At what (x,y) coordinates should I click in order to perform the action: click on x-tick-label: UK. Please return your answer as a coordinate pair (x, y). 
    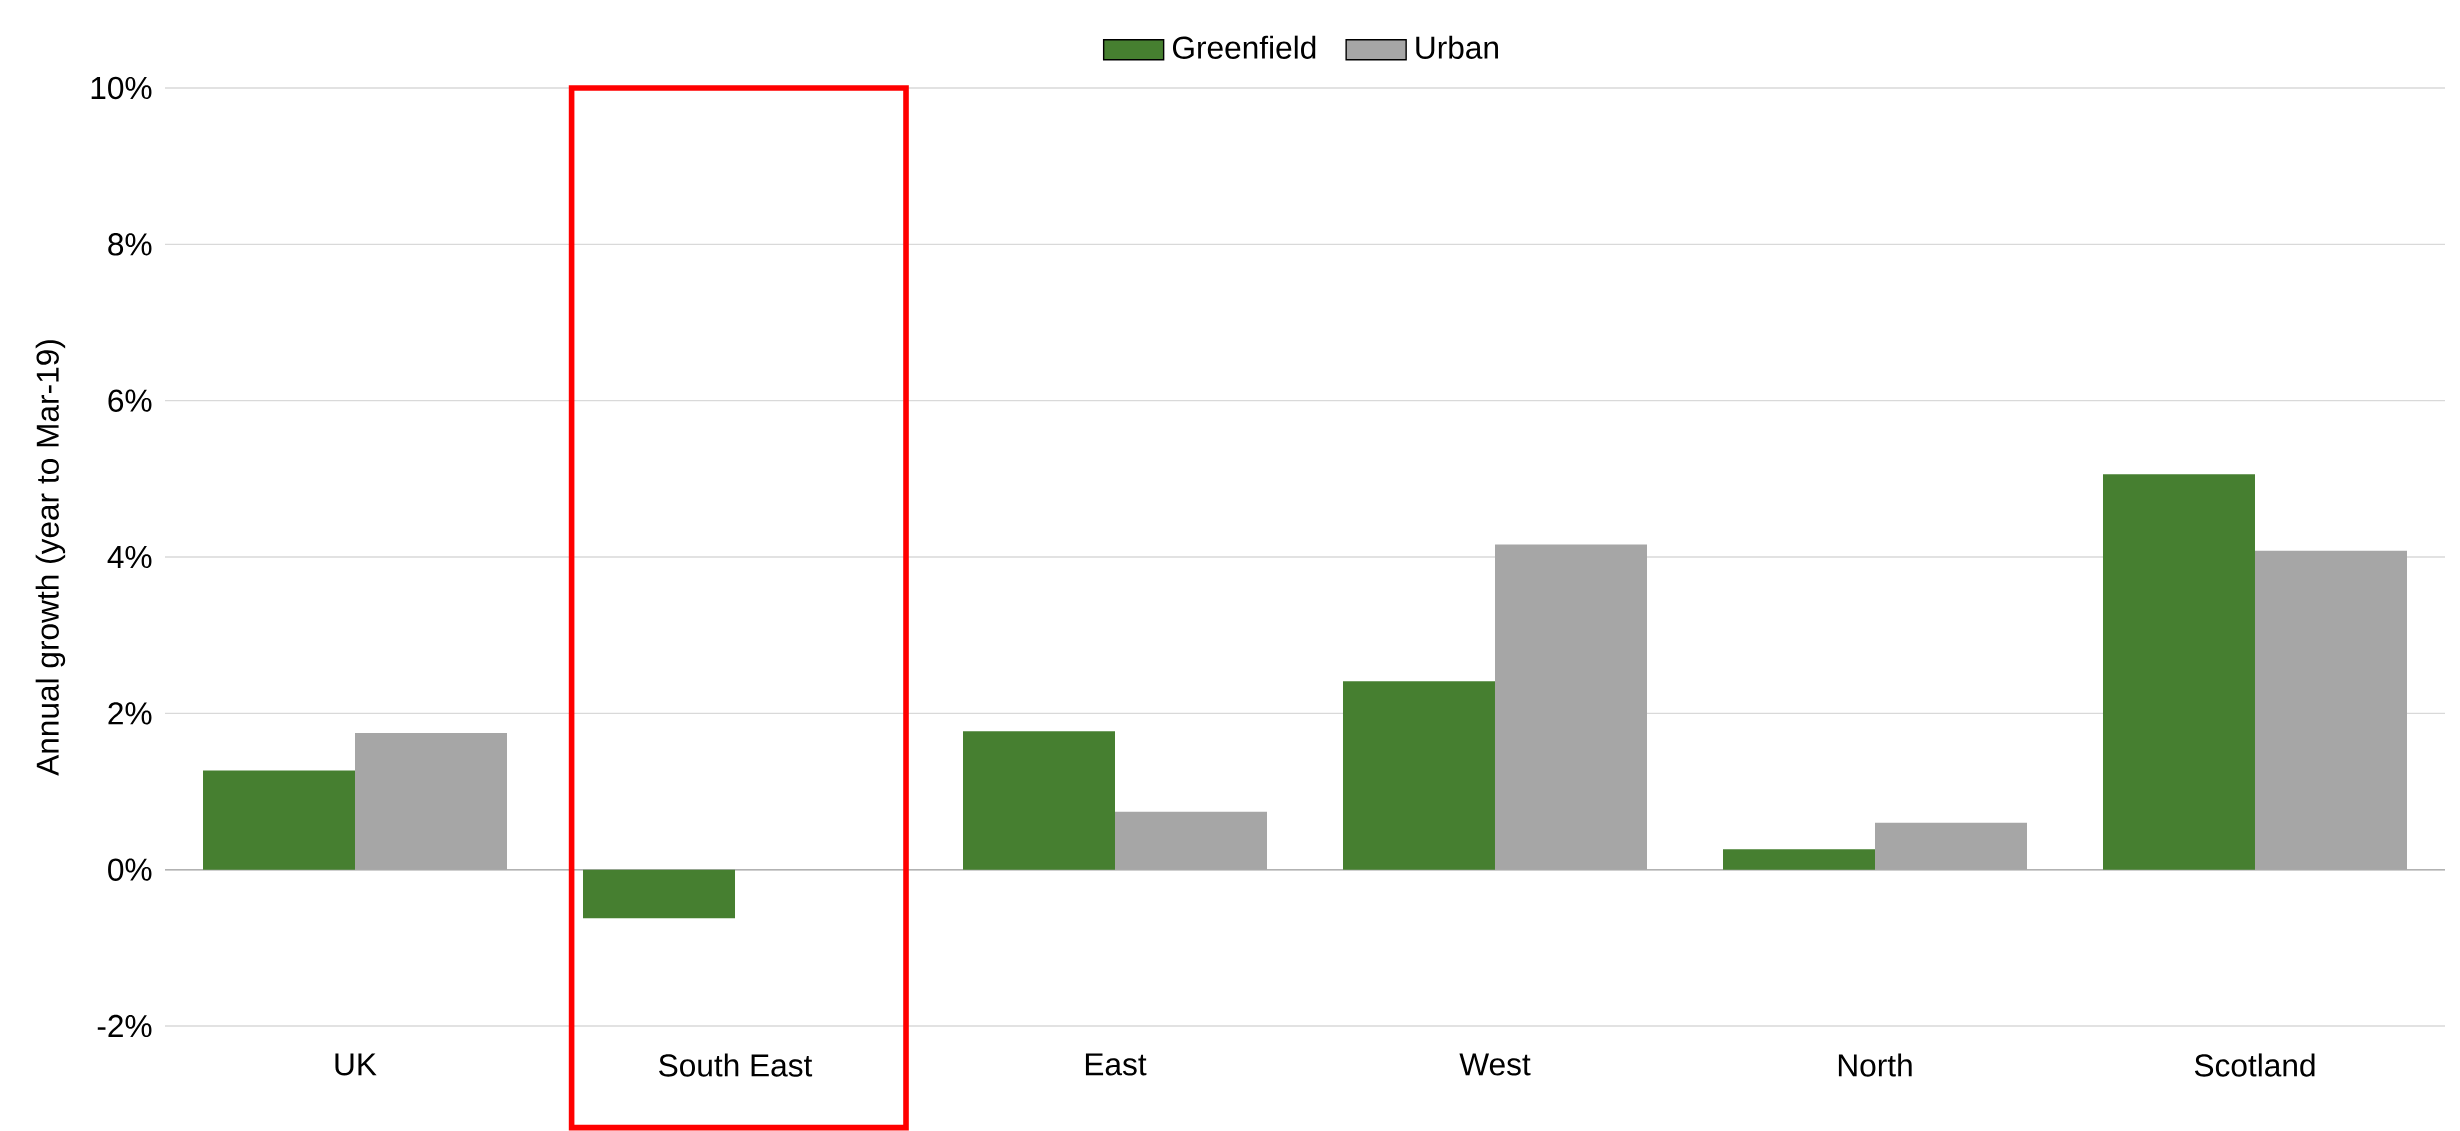
    Looking at the image, I should click on (356, 1064).